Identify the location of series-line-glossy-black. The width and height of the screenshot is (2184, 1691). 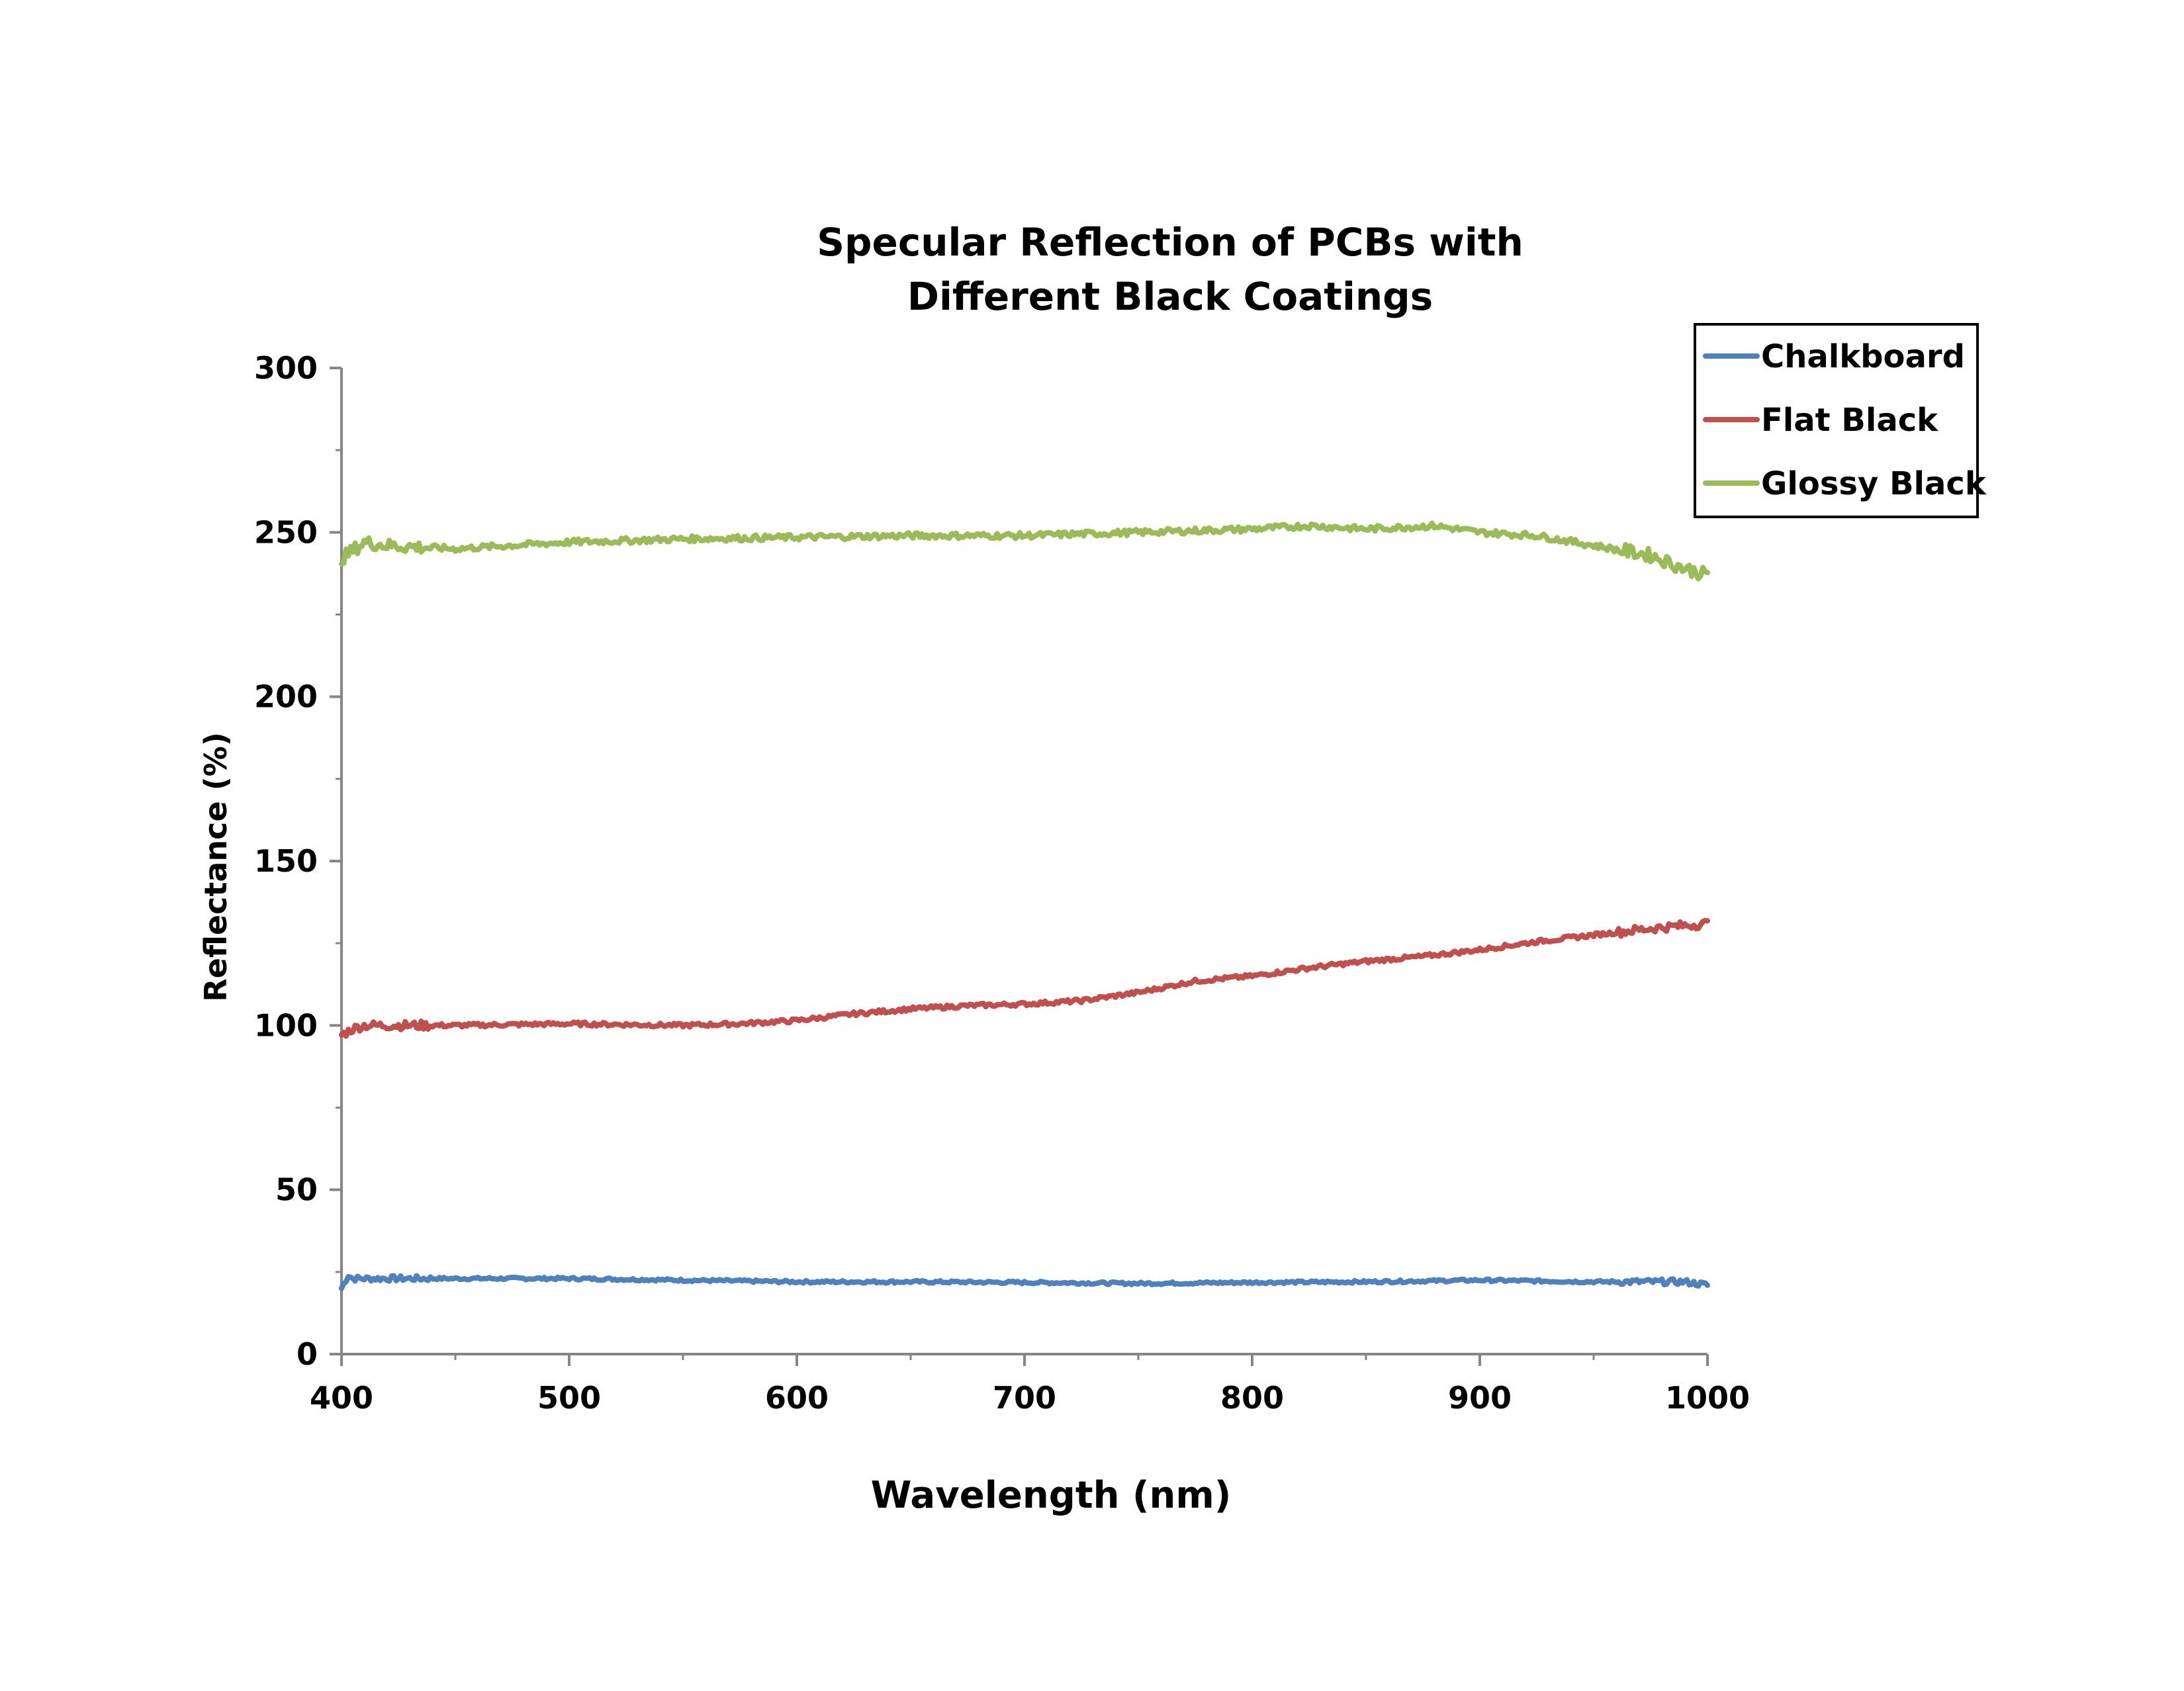
(1024, 551).